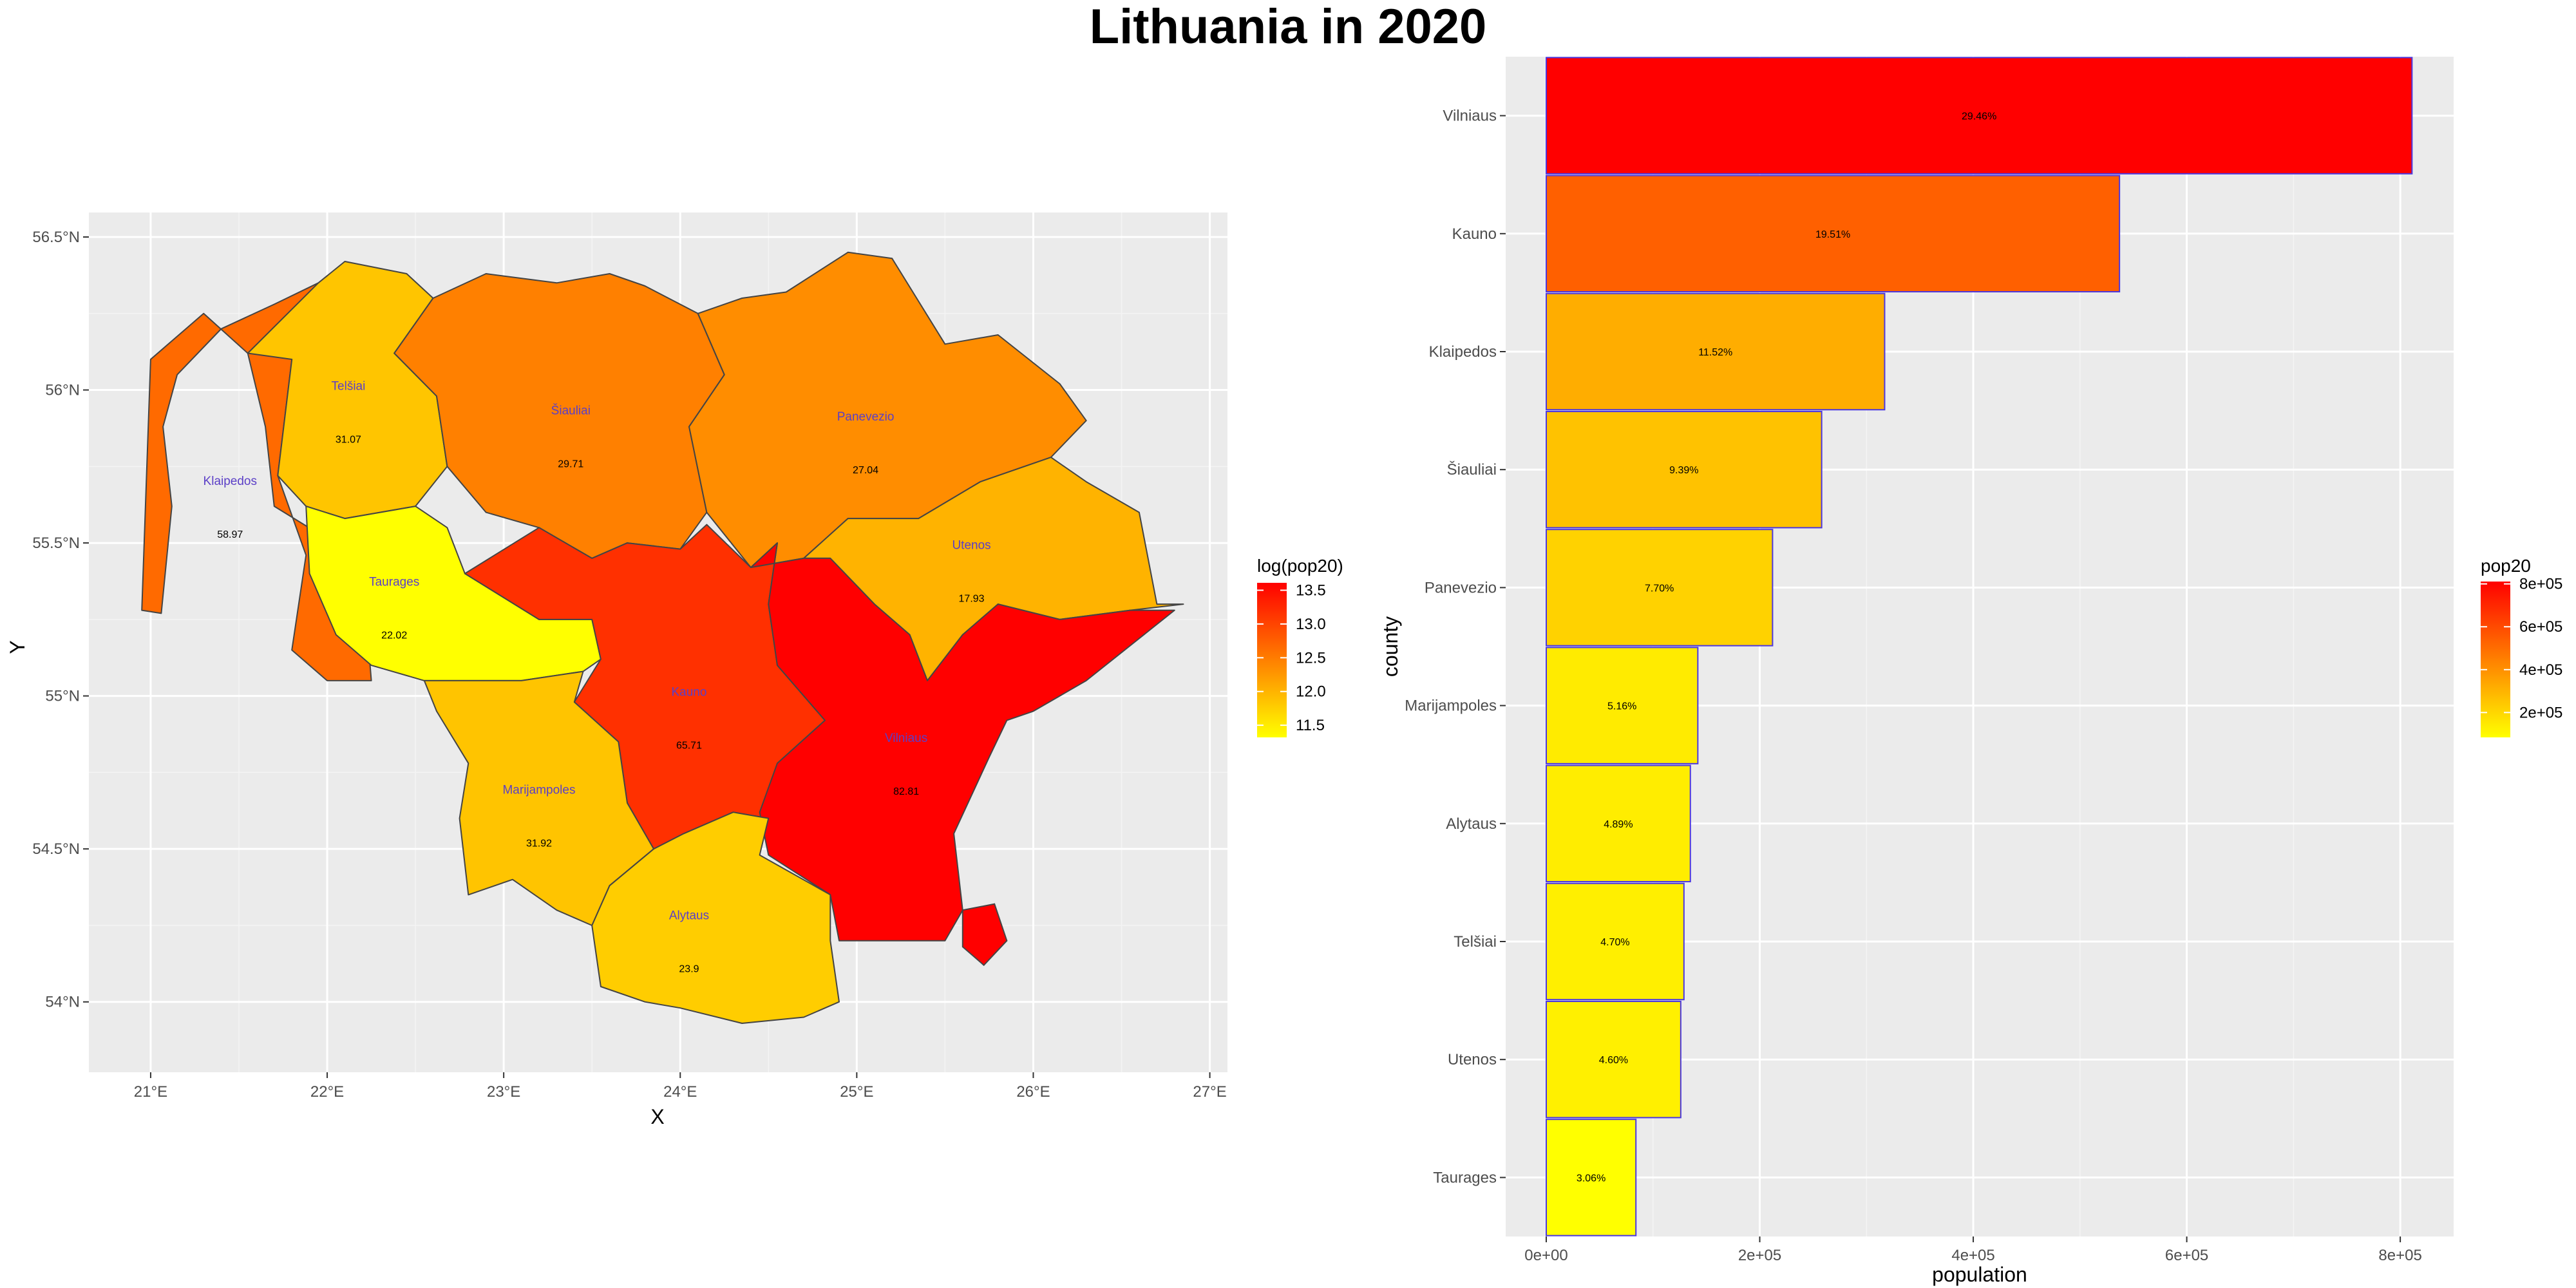  Describe the element at coordinates (1545, 1255) in the screenshot. I see `bar-x-tick-label: 0e+00` at that location.